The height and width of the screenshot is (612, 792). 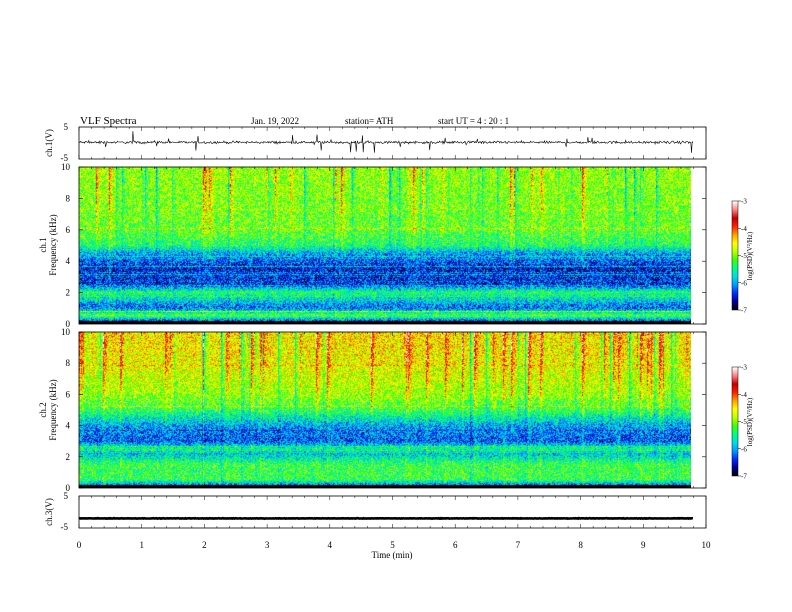 What do you see at coordinates (267, 545) in the screenshot?
I see `time-tick-label-3: 3` at bounding box center [267, 545].